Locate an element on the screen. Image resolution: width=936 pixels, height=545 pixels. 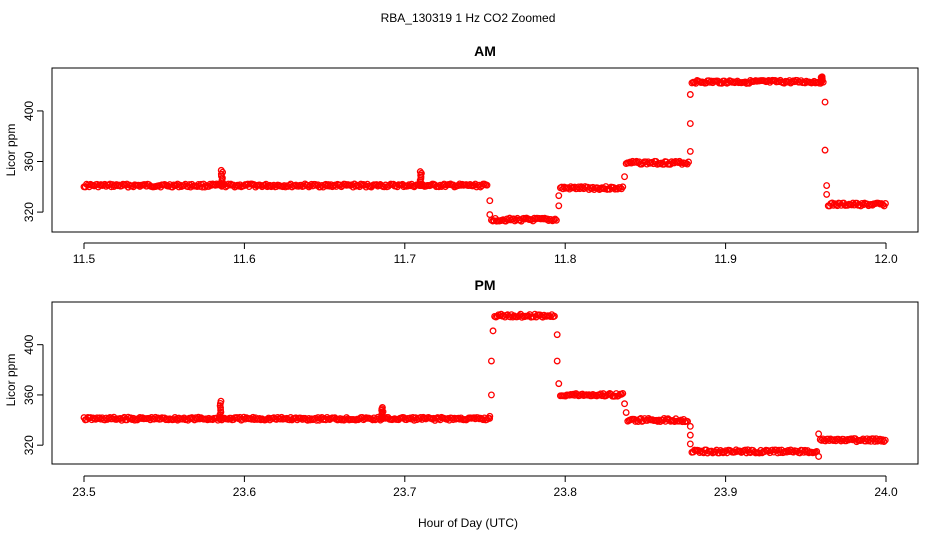
pm-ylabel: Licor ppm is located at coordinates (11, 380).